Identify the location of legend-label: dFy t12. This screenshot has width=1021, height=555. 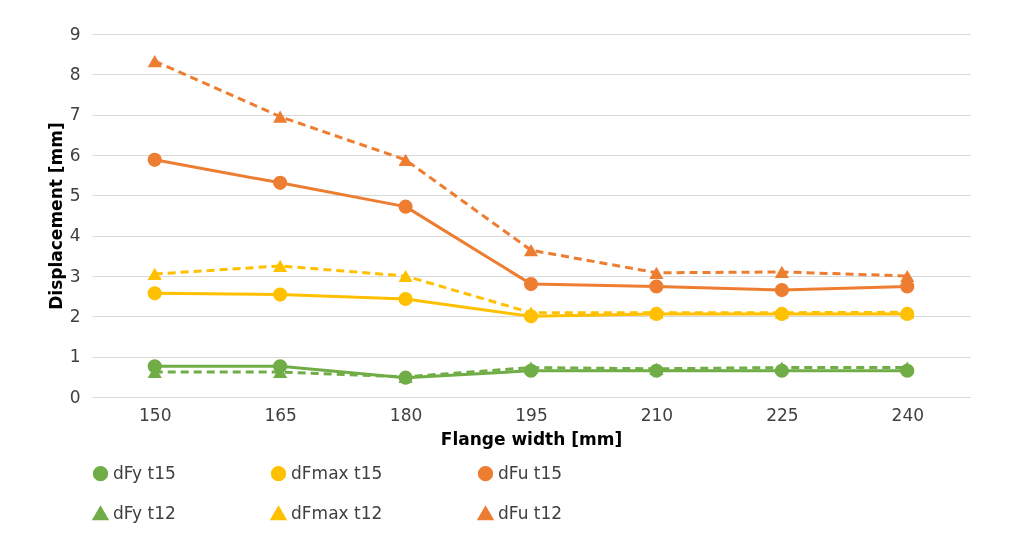
(144, 512).